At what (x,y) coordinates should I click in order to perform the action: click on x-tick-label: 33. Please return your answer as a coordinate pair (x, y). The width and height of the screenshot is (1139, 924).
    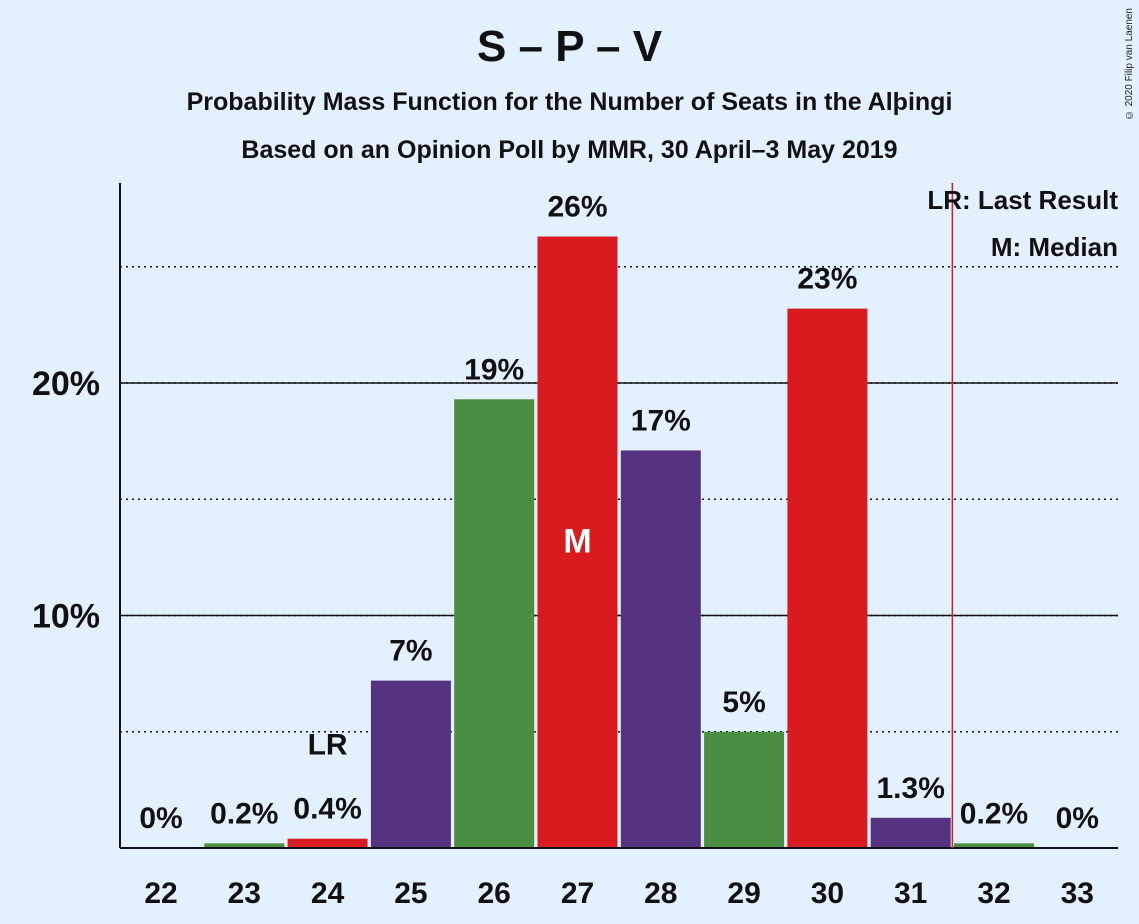
    Looking at the image, I should click on (1077, 893).